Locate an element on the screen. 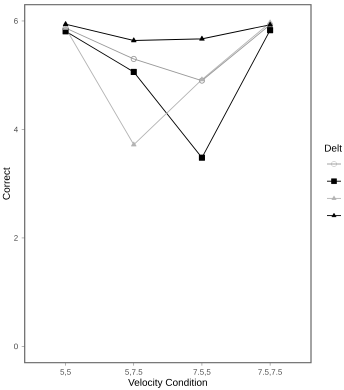 The width and height of the screenshot is (344, 390). x-tick-label: 7.5,5 is located at coordinates (201, 372).